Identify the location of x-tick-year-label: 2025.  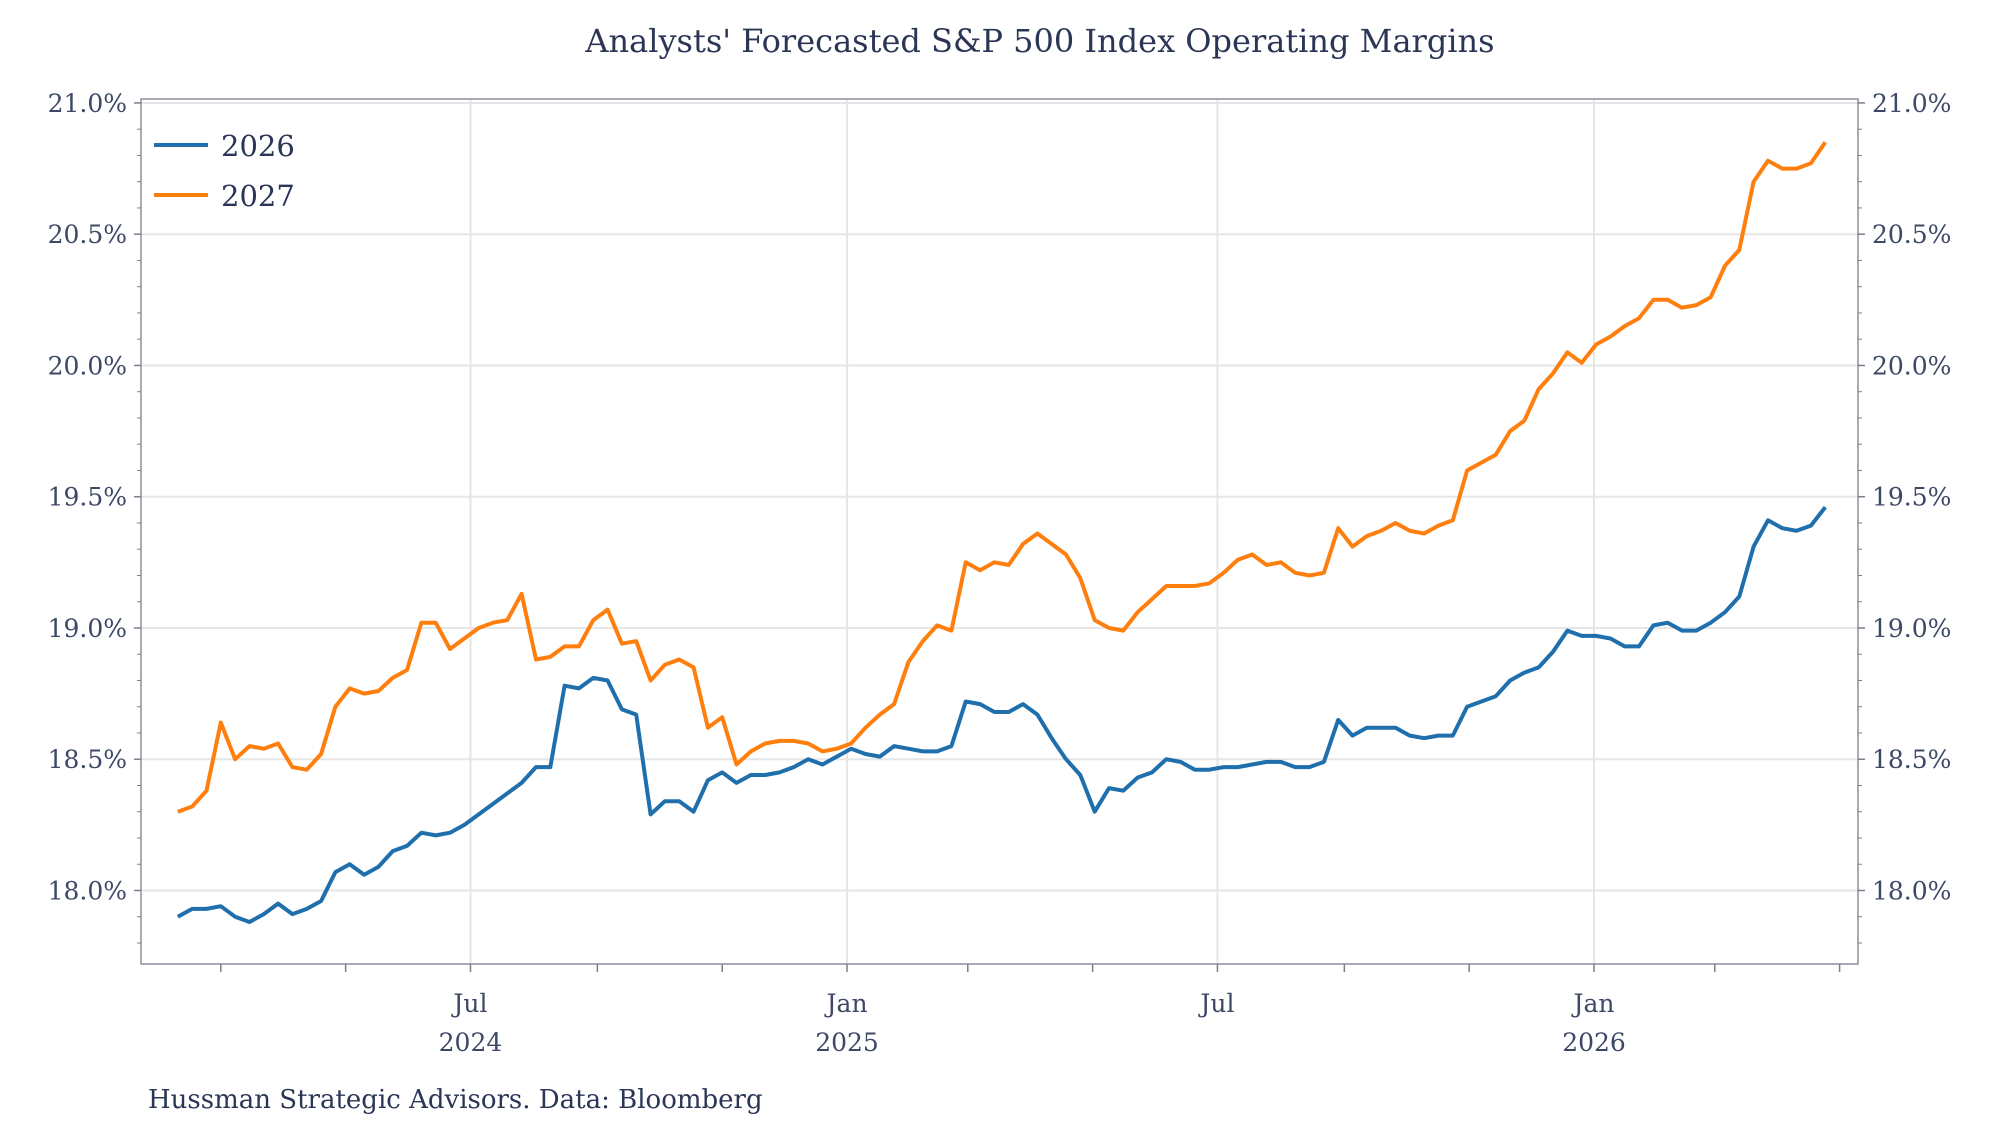
(847, 1042).